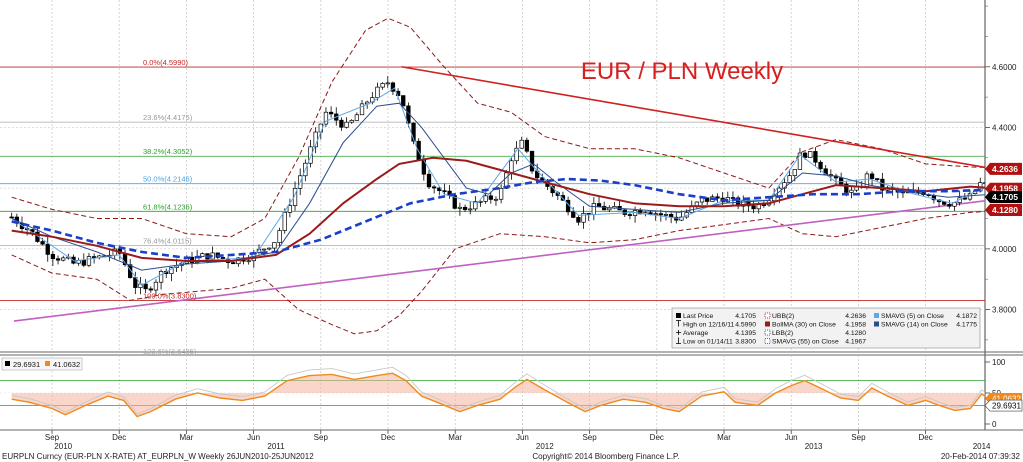 This screenshot has width=1023, height=462. I want to click on legend-value: 4.1705, so click(745, 316).